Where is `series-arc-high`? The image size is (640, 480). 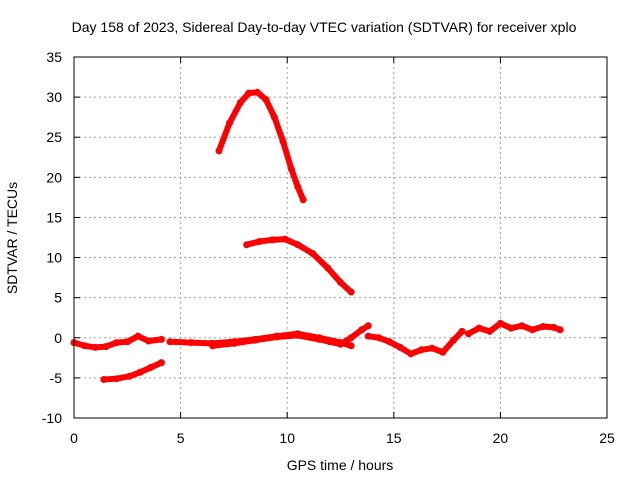
series-arc-high is located at coordinates (261, 146).